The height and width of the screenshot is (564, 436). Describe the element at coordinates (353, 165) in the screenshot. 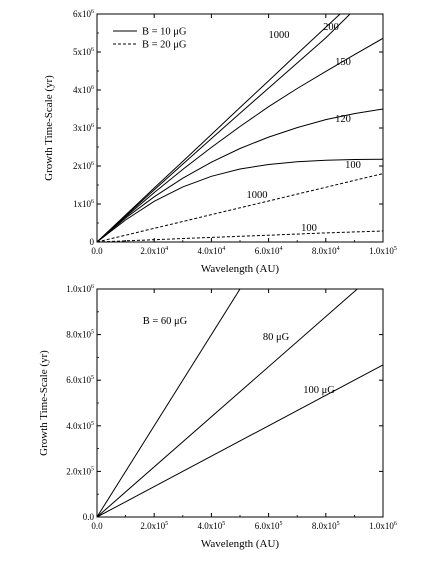

I see `series-label-5: 100` at that location.